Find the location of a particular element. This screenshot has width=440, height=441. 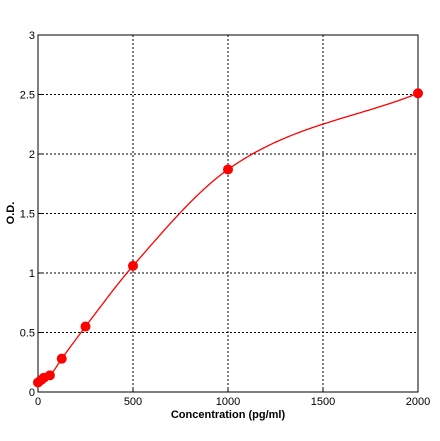

y-axis: 0 0.5 1 1.5 2 2.5 3 is located at coordinates (31, 214).